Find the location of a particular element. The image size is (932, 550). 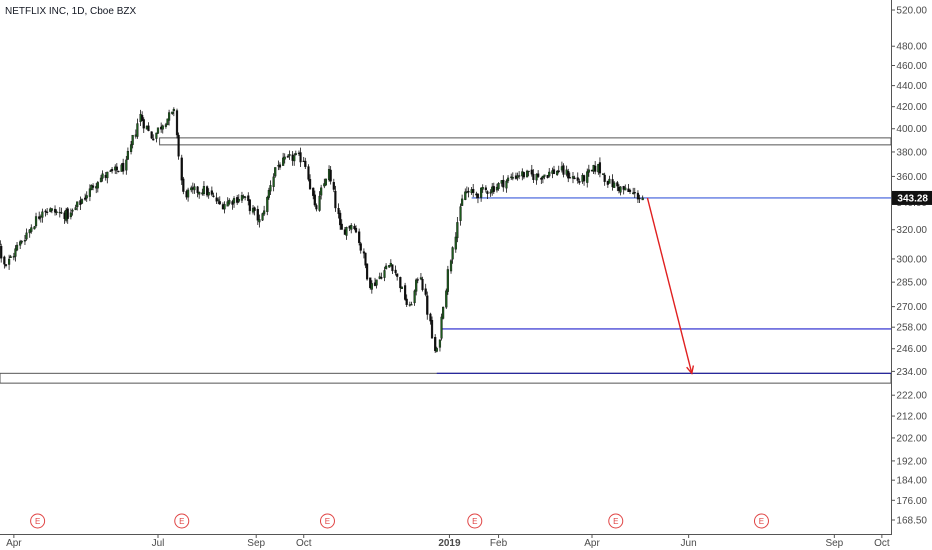

projection-arrow-shaft is located at coordinates (669, 285).